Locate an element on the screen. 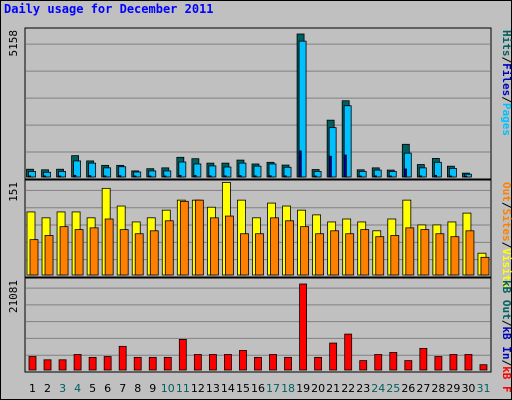 This screenshot has height=400, width=512. x-tick-label-day-18: 18 is located at coordinates (288, 388).